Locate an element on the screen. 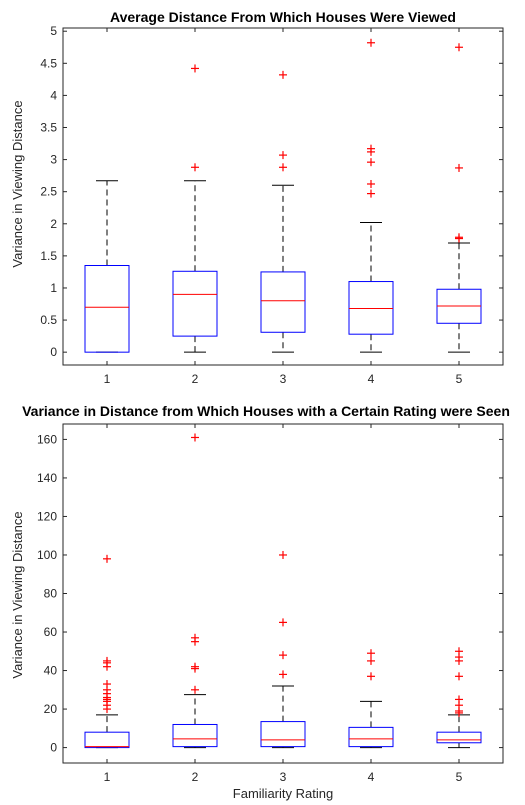 The image size is (525, 805). y-tick-label: 5 is located at coordinates (53, 31).